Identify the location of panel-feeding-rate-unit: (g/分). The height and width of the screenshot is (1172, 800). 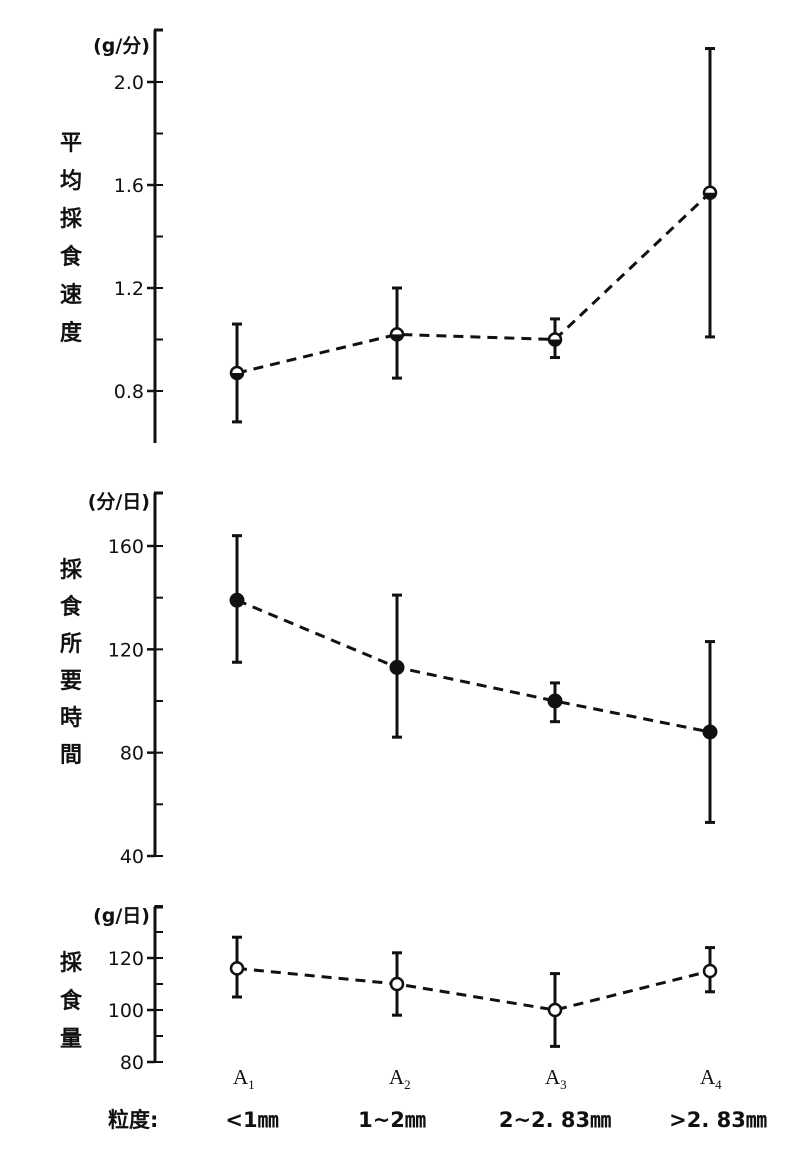
(121, 46).